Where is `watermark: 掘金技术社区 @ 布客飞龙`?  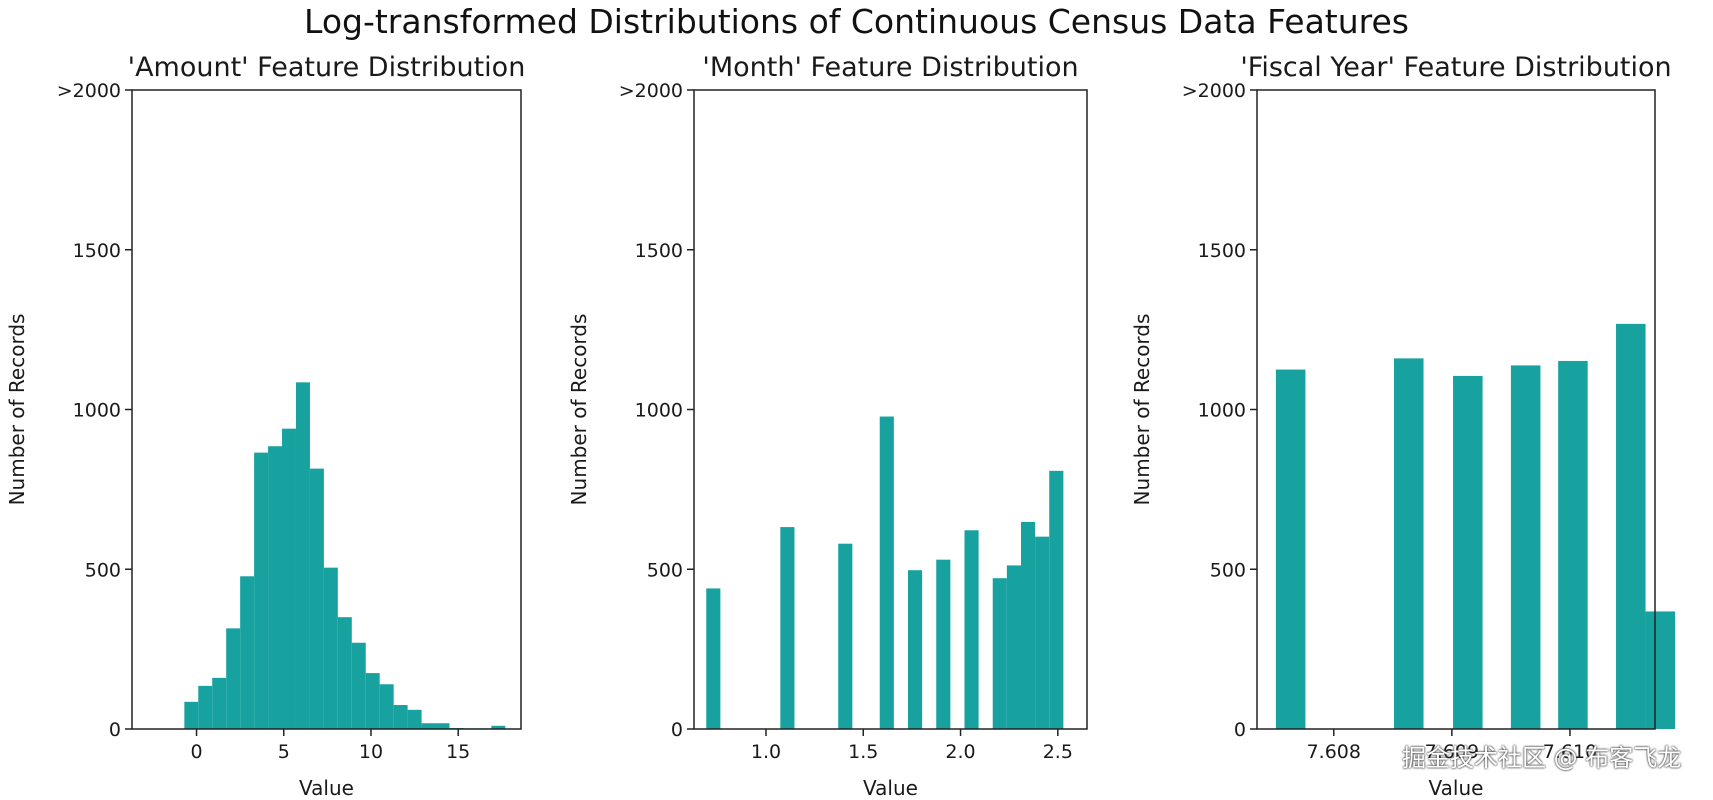 watermark: 掘金技术社区 @ 布客飞龙 is located at coordinates (1542, 758).